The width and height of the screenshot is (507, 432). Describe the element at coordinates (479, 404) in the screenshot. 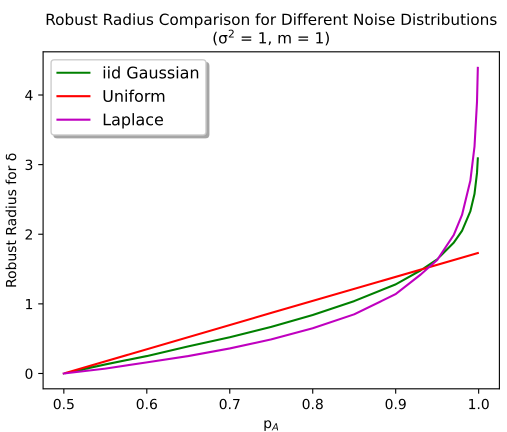

I see `x-tick-label: 1.0` at that location.